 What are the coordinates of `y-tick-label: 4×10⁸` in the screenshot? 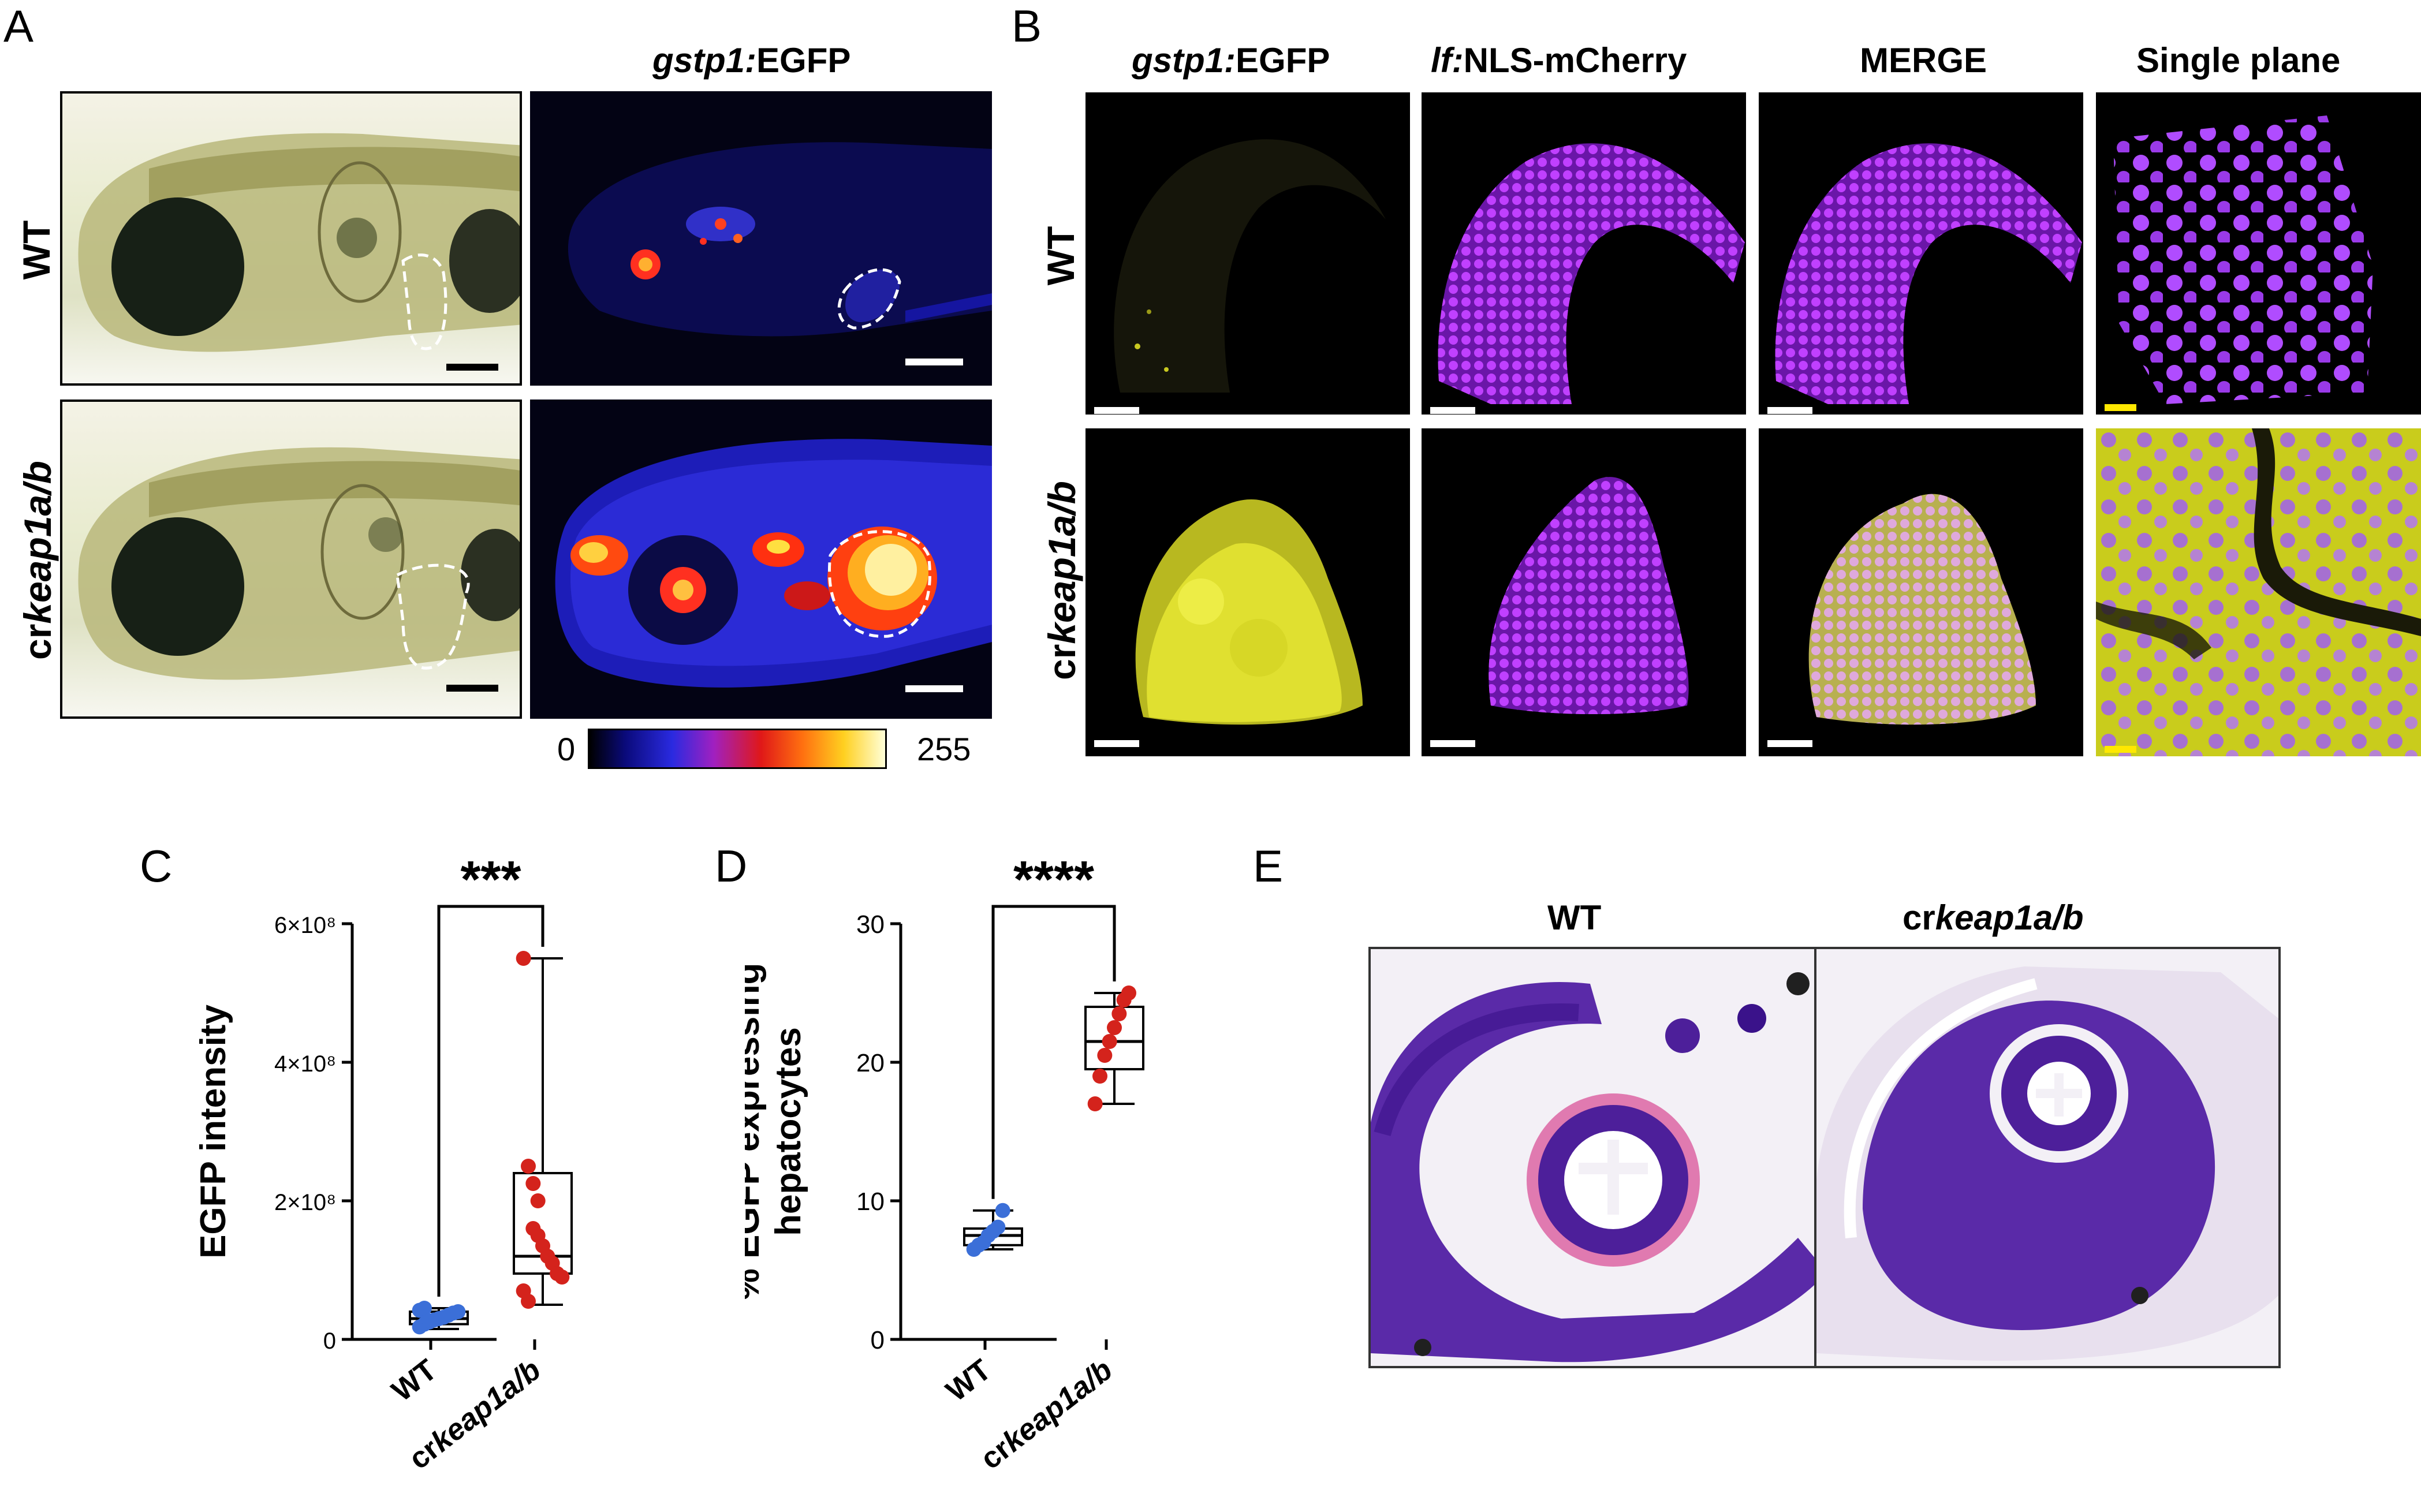 It's located at (305, 1064).